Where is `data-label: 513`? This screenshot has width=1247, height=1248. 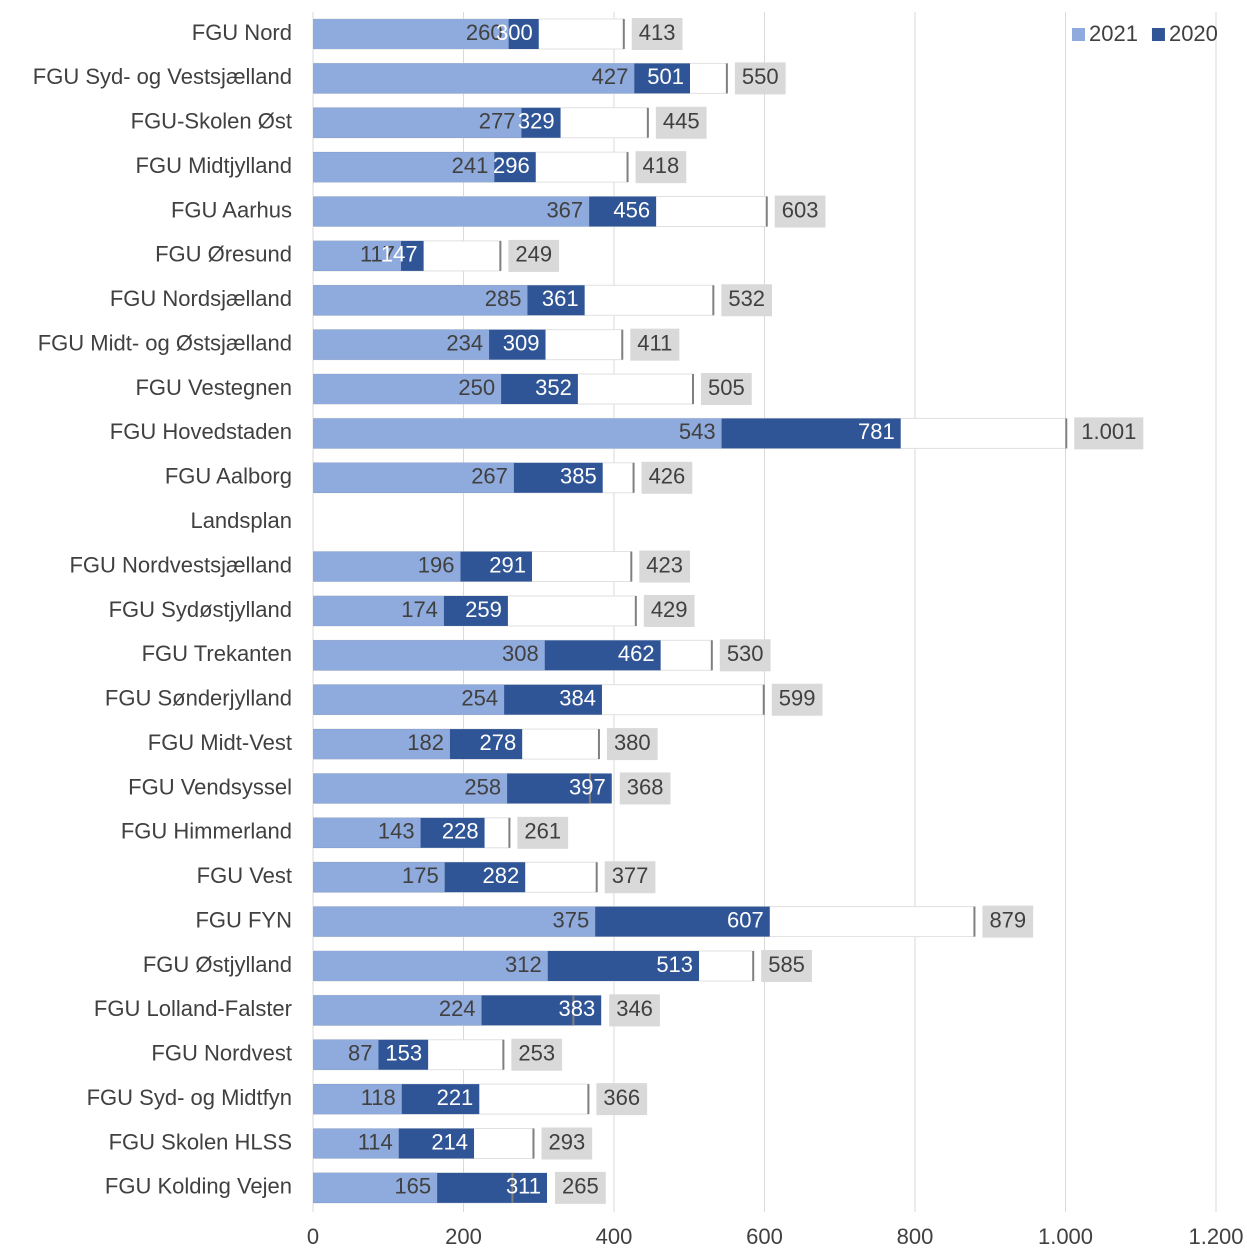
data-label: 513 is located at coordinates (674, 964).